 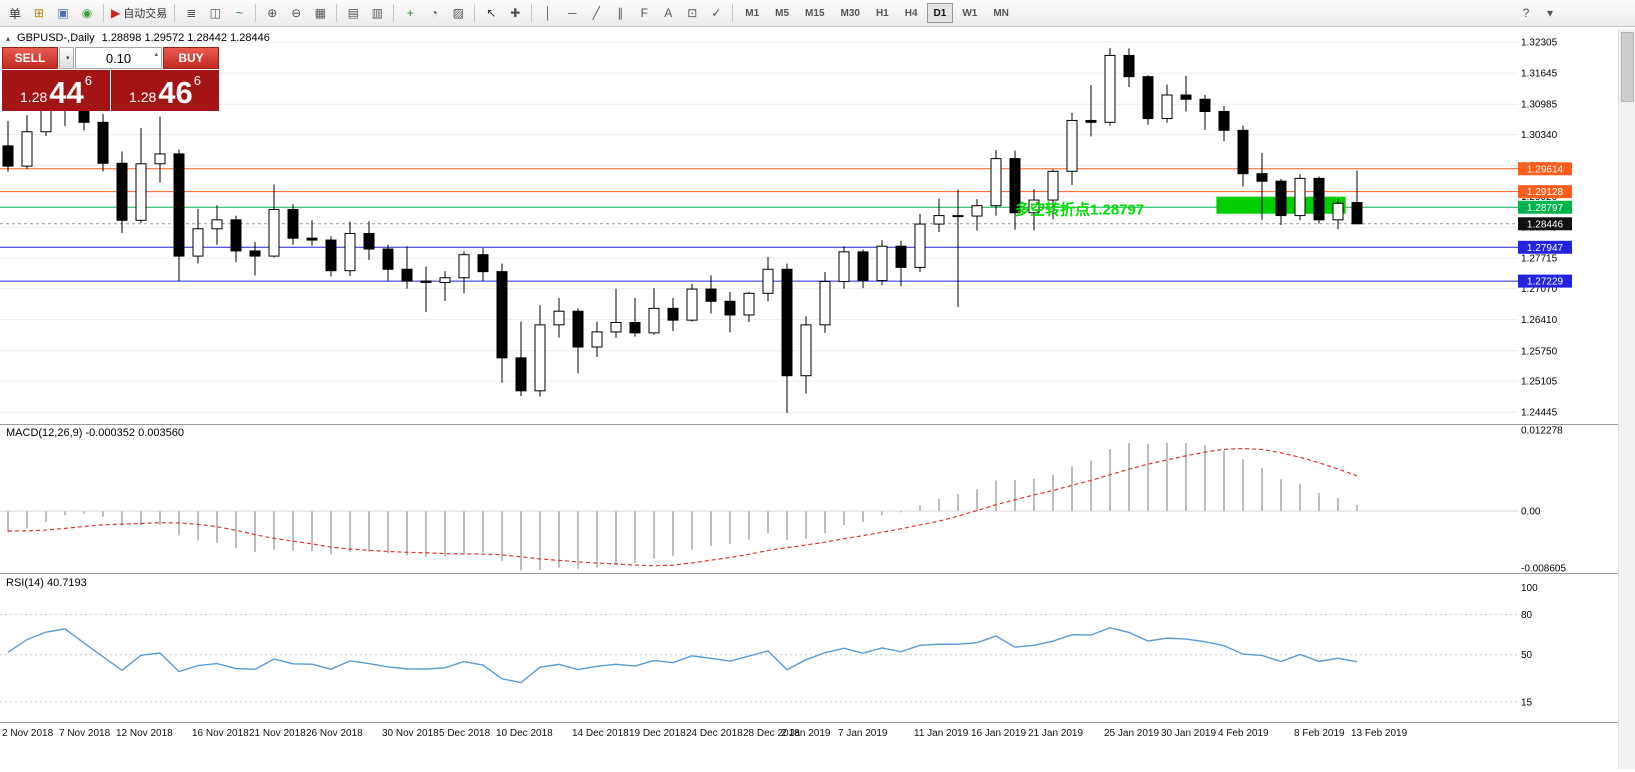 What do you see at coordinates (239, 13) in the screenshot?
I see `line-chart-button: ~` at bounding box center [239, 13].